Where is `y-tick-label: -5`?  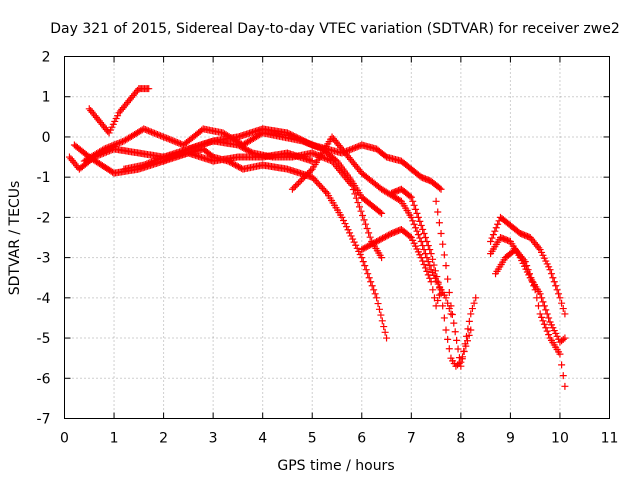
y-tick-label: -5 is located at coordinates (44, 339).